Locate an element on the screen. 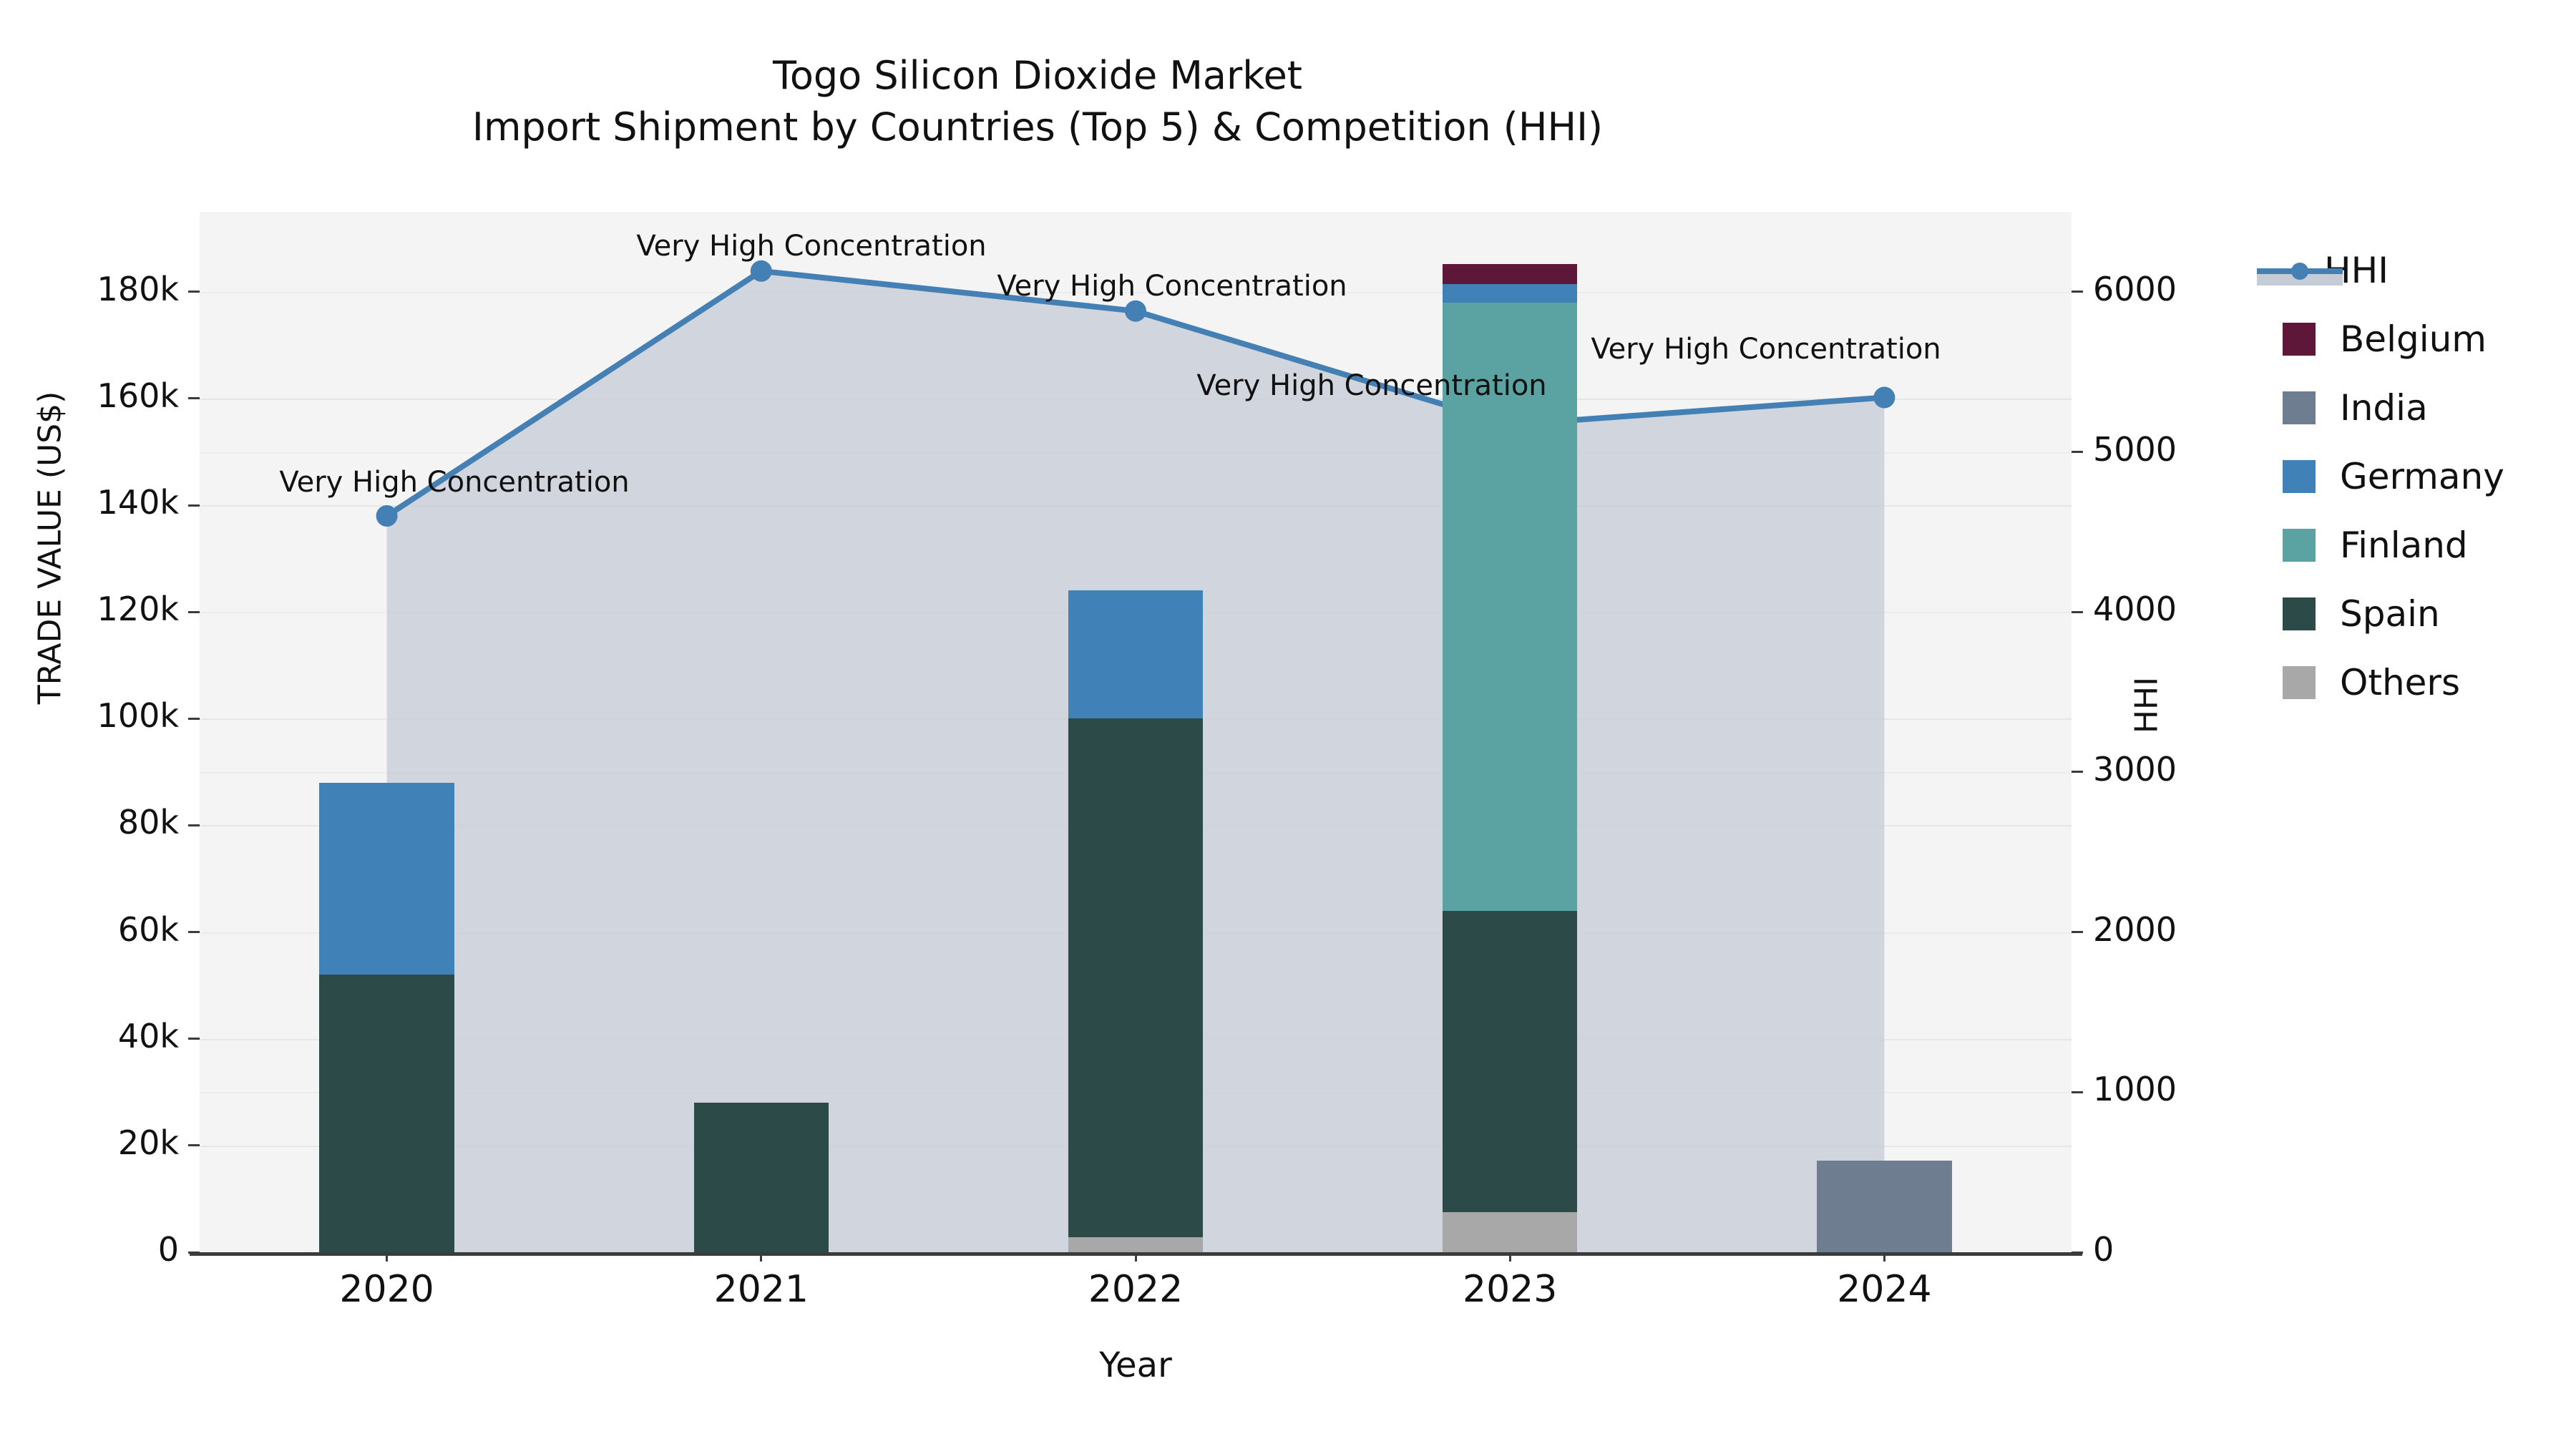 The height and width of the screenshot is (1449, 2576). gridline-horizontal-secondary is located at coordinates (1136, 292).